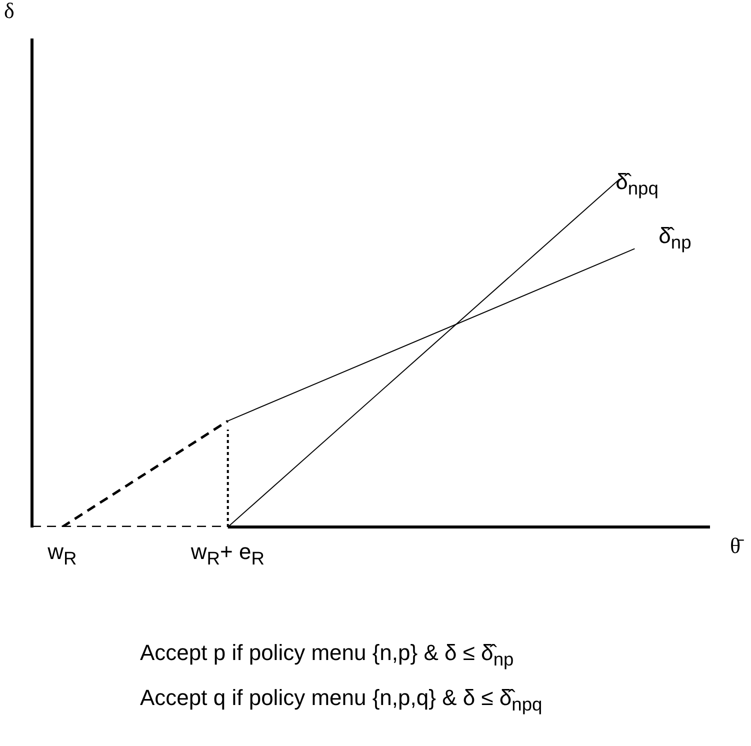 The width and height of the screenshot is (751, 746). Describe the element at coordinates (675, 237) in the screenshot. I see `series-label: δ̂$_{np}$` at that location.